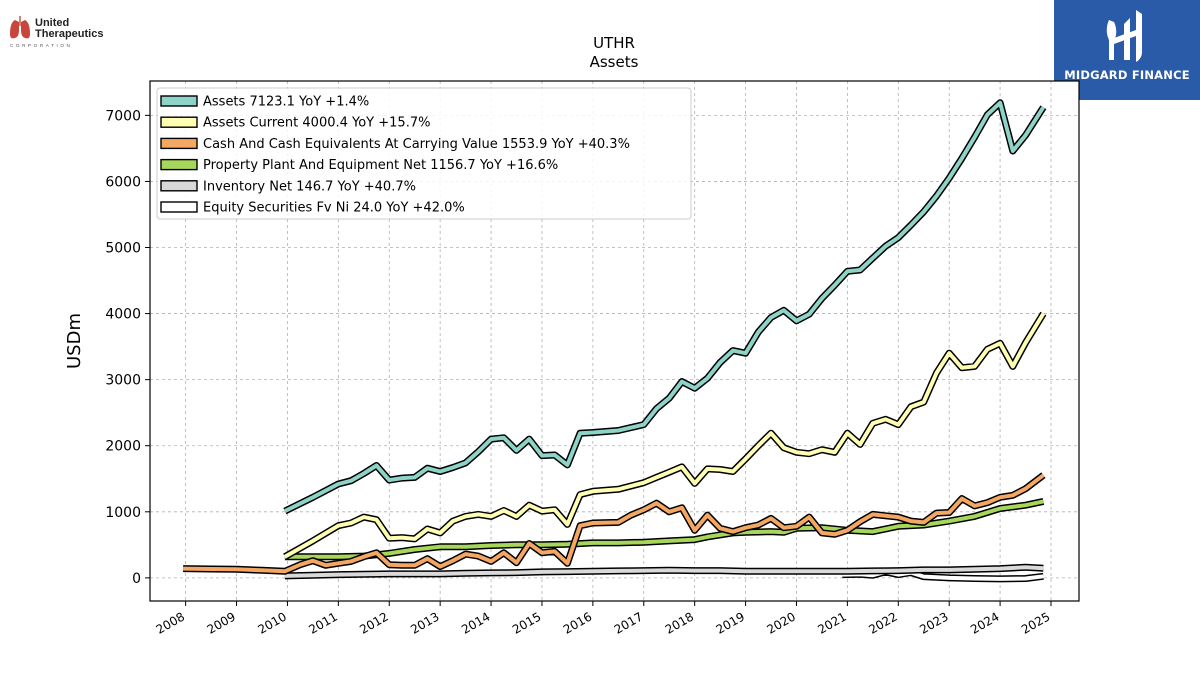 The width and height of the screenshot is (1200, 675). I want to click on x-tick-label: 2021, so click(831, 622).